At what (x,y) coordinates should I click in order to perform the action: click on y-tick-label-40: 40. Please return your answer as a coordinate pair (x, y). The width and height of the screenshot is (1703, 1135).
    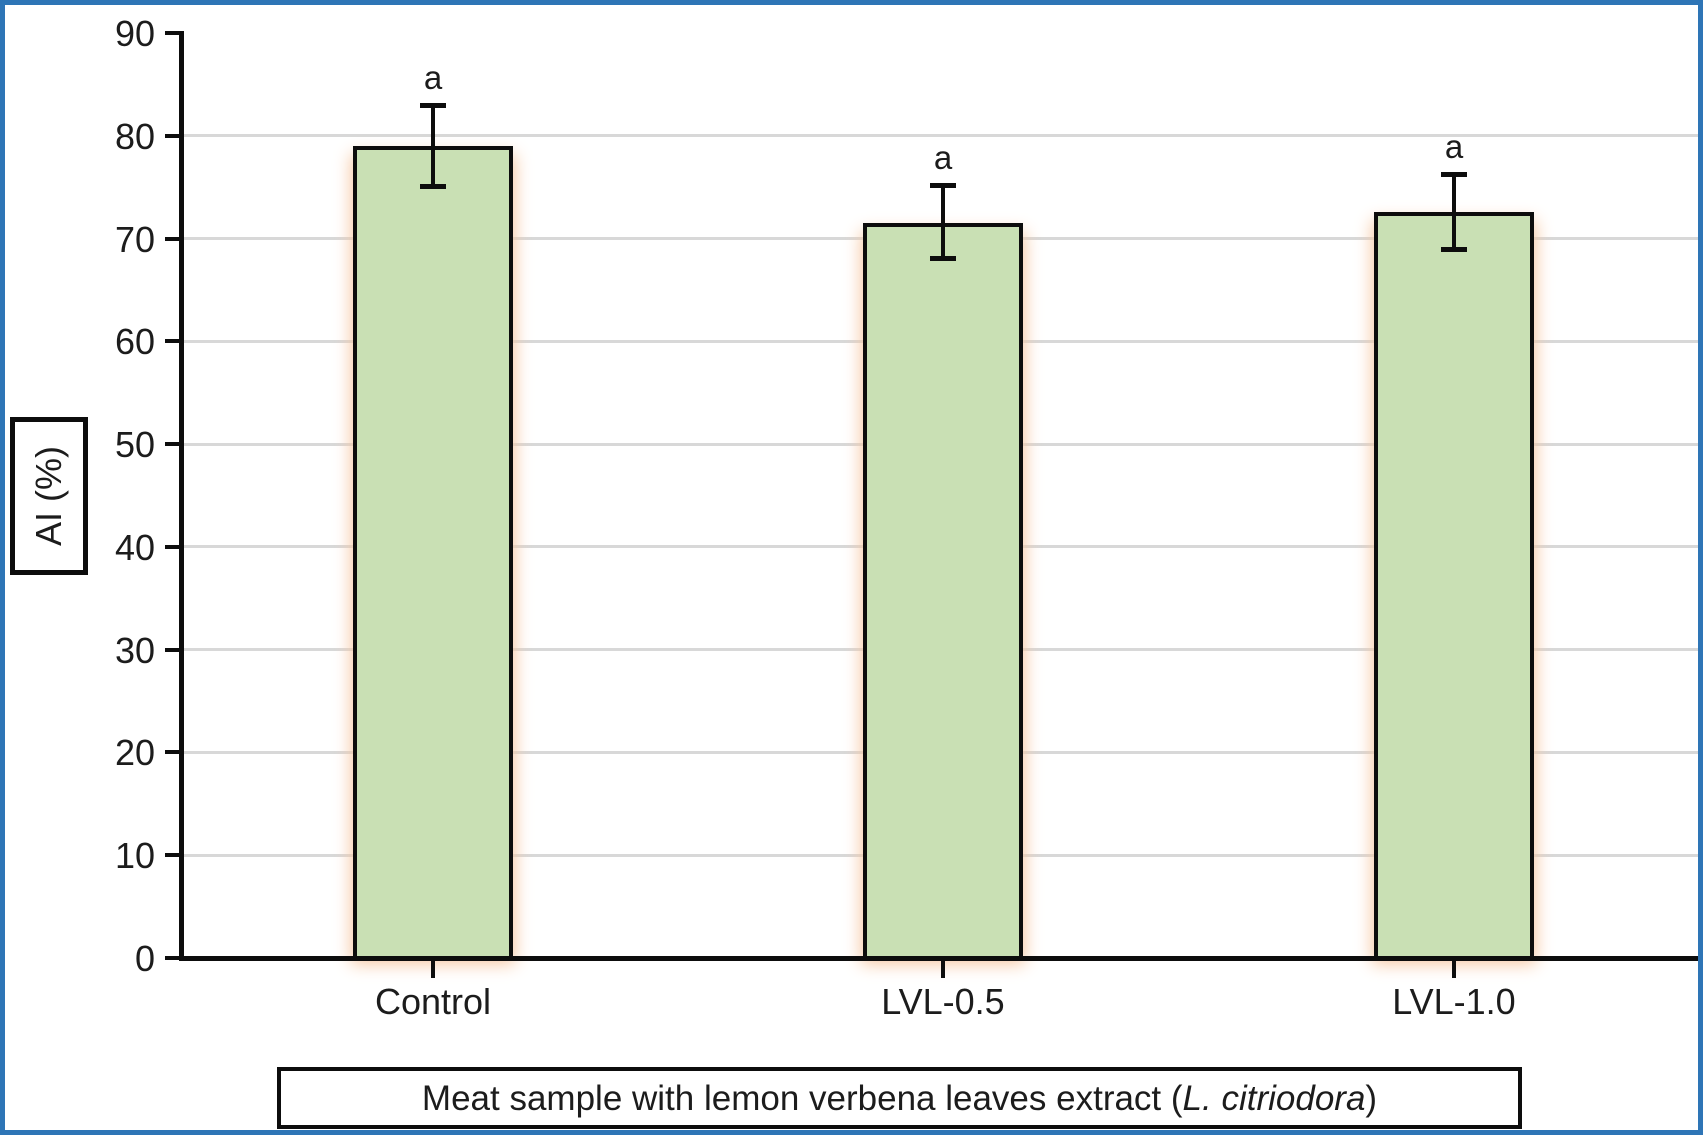
    Looking at the image, I should click on (134, 547).